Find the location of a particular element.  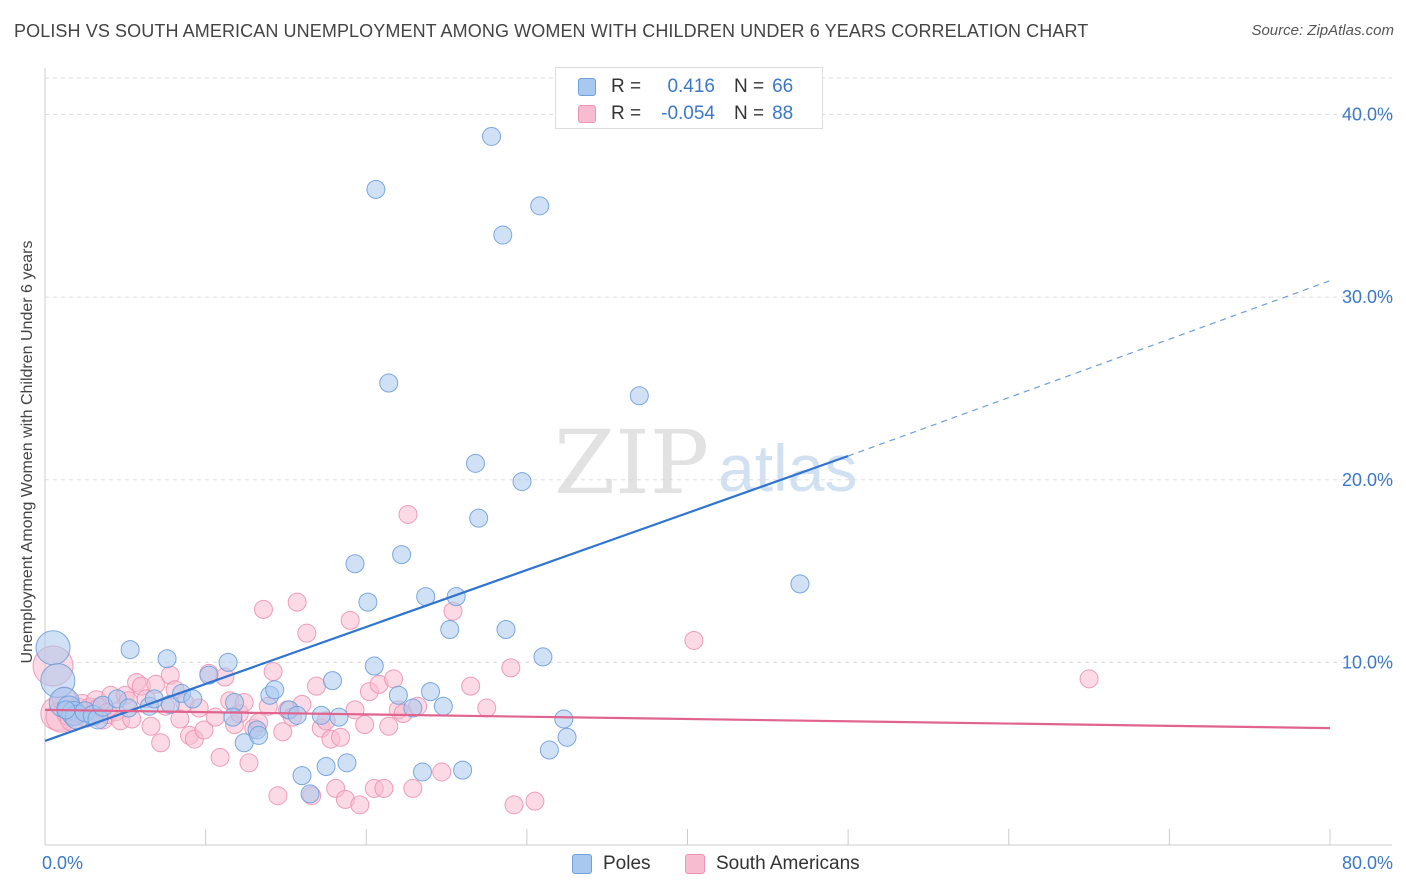

y-tick-label: 30.0% is located at coordinates (1367, 297).